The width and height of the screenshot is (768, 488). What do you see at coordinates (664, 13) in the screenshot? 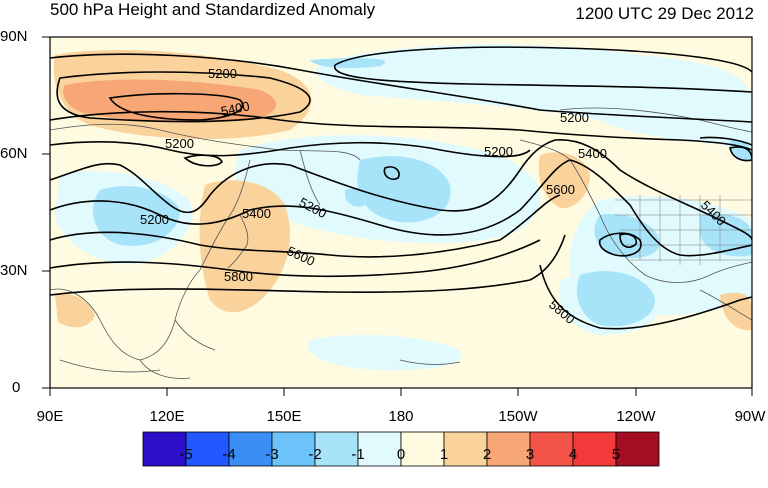
I see `map-timestamp: 1200 UTC 29 Dec 2012` at bounding box center [664, 13].